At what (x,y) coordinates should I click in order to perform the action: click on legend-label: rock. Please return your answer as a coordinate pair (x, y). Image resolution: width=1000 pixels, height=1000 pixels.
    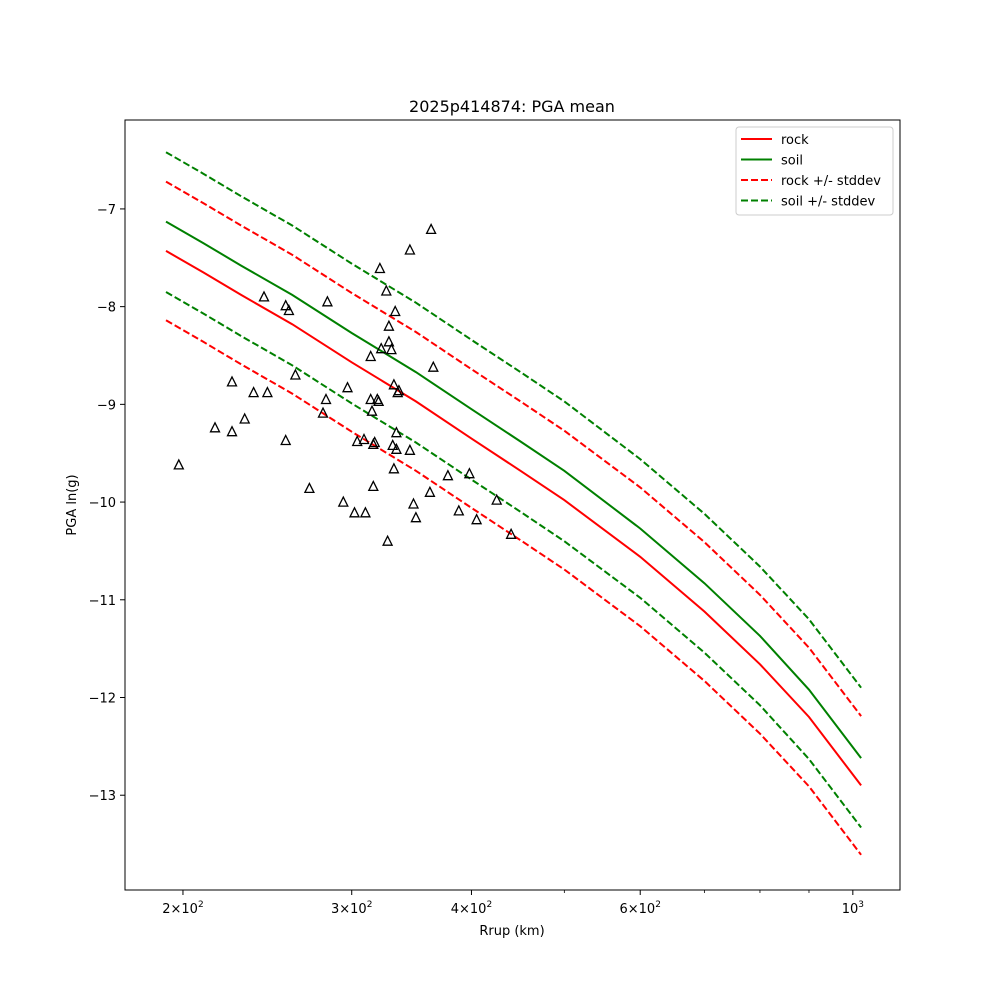
    Looking at the image, I should click on (795, 140).